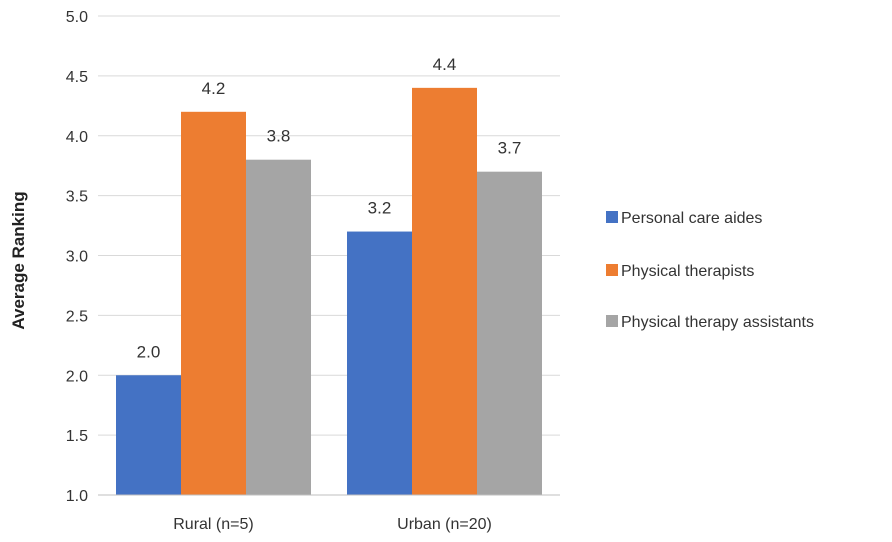 Image resolution: width=892 pixels, height=542 pixels. Describe the element at coordinates (445, 64) in the screenshot. I see `data-label: 4.4` at that location.